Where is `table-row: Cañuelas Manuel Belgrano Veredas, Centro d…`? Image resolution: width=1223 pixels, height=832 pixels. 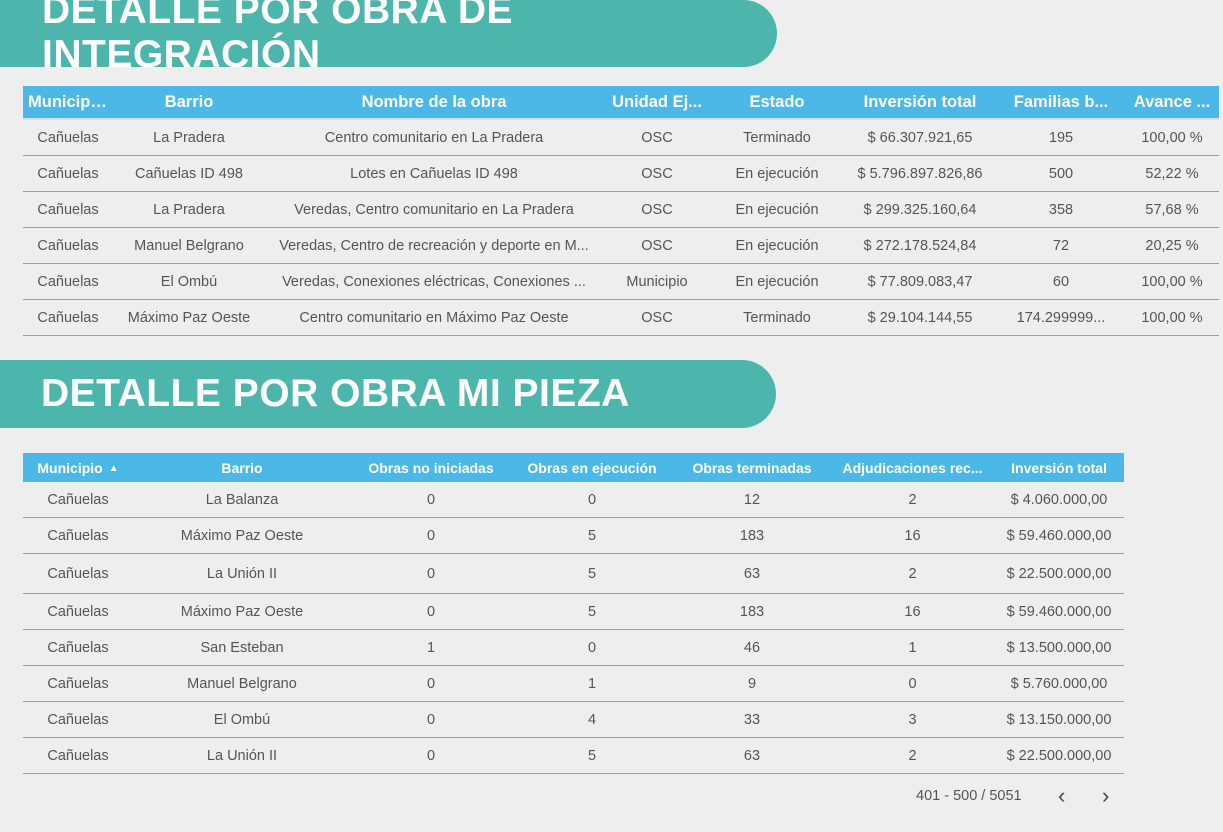 table-row: Cañuelas Manuel Belgrano Veredas, Centro d… is located at coordinates (621, 245).